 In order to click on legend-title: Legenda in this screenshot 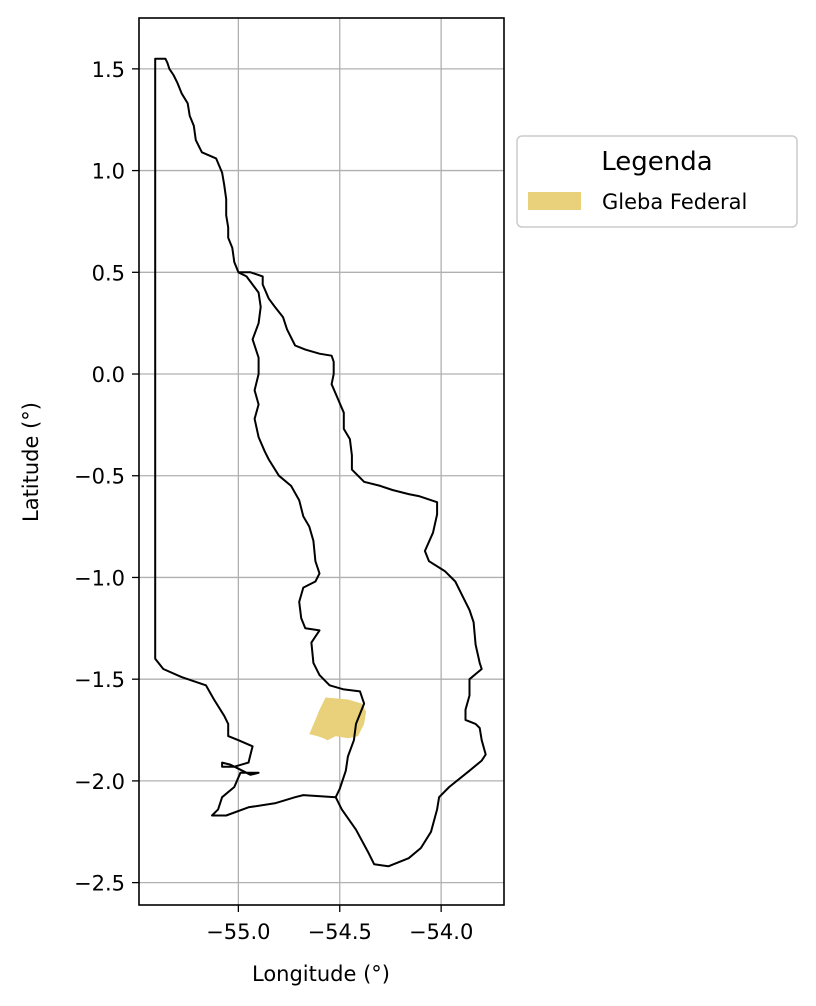, I will do `click(656, 162)`.